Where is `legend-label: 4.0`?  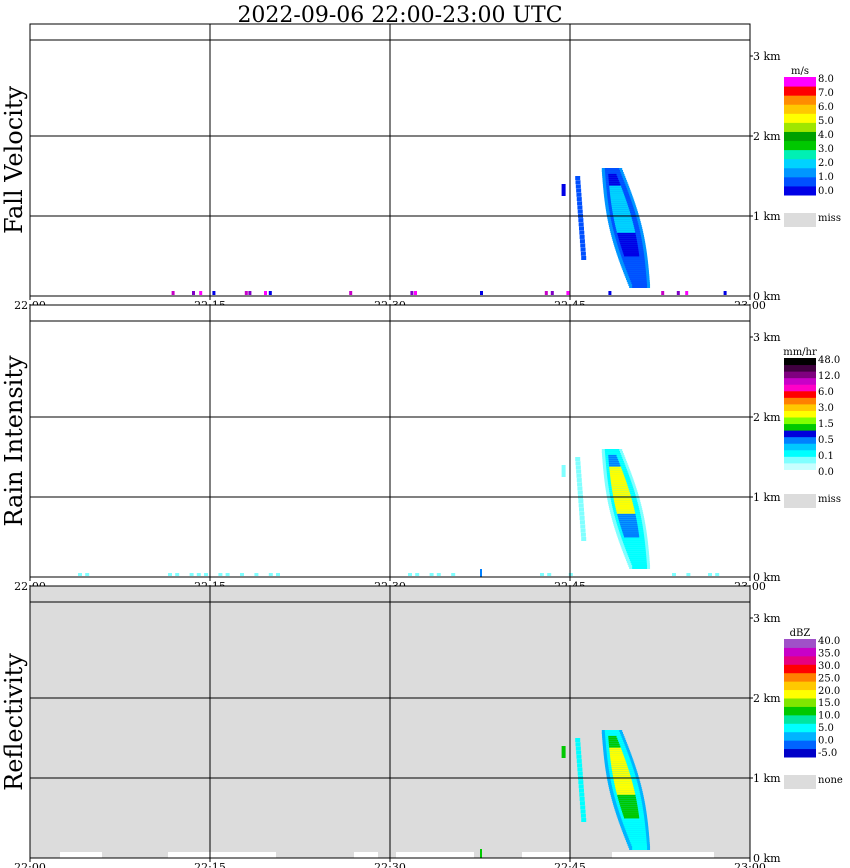 legend-label: 4.0 is located at coordinates (826, 135).